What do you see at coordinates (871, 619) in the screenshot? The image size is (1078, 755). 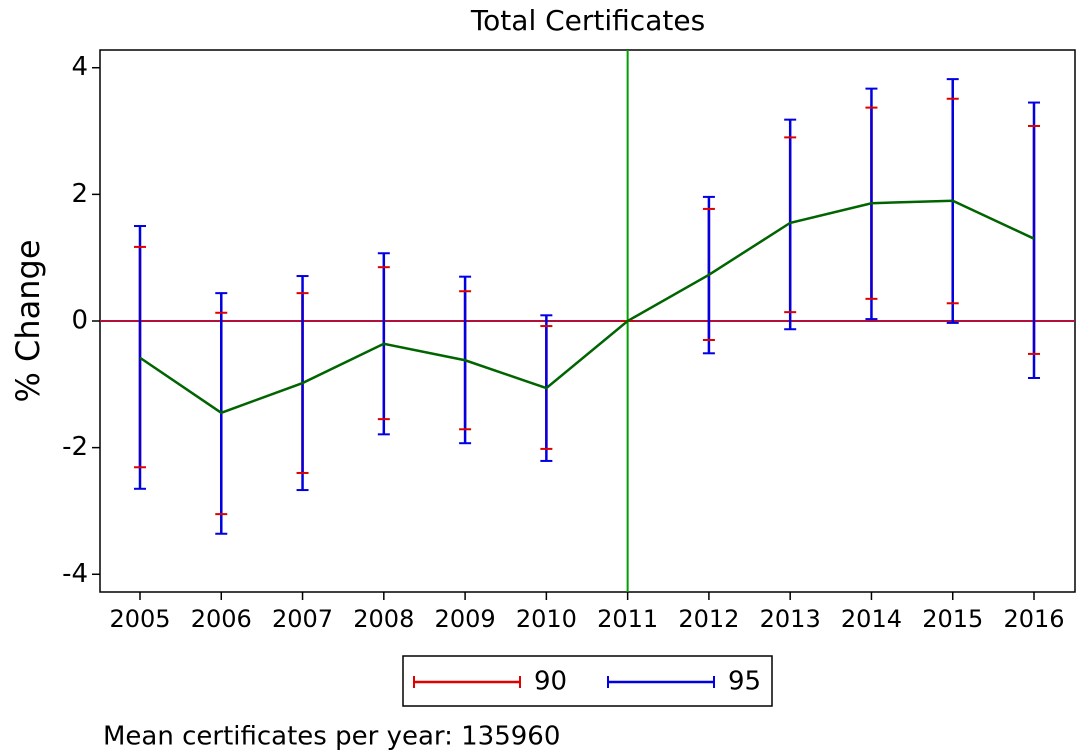 I see `x-tick-label: 2014` at bounding box center [871, 619].